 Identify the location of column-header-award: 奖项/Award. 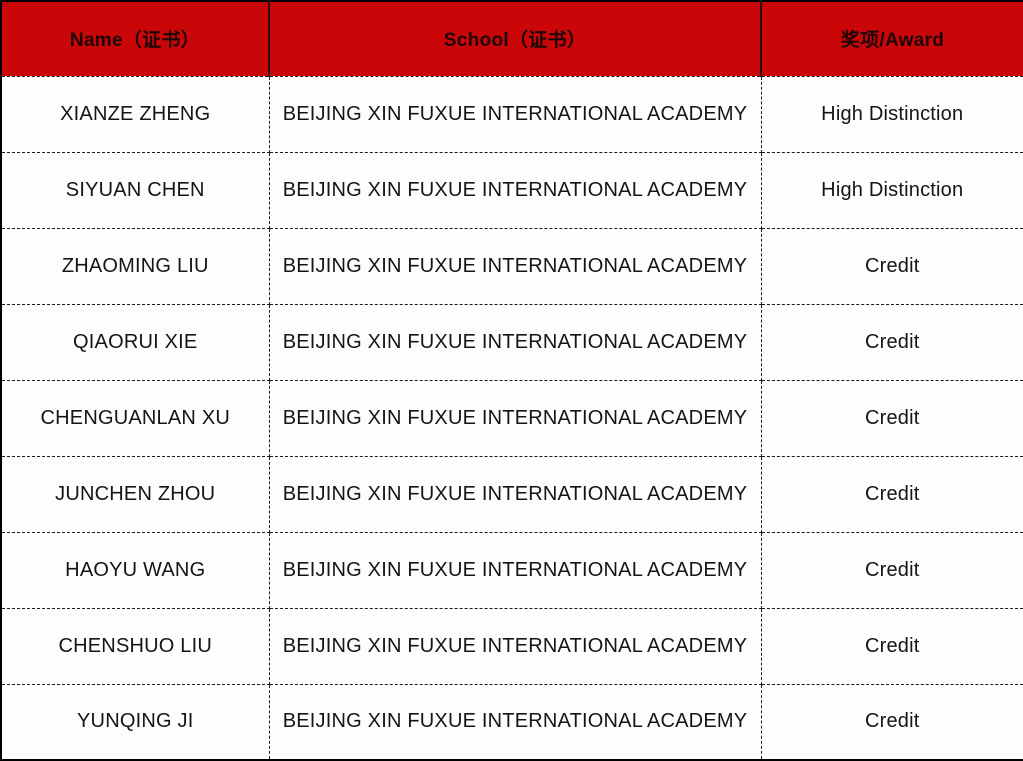
(891, 39).